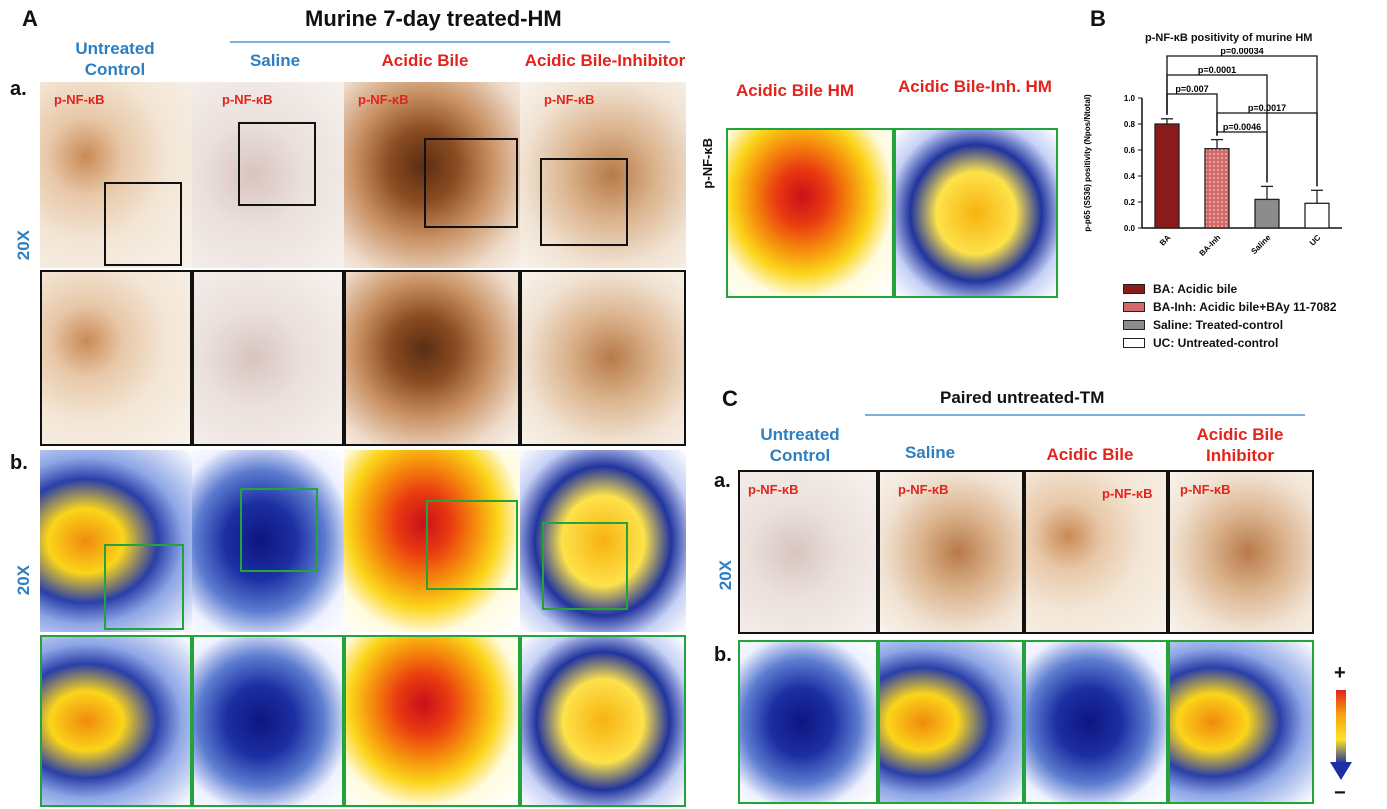 The width and height of the screenshot is (1387, 809). Describe the element at coordinates (1217, 188) in the screenshot. I see `bar-ba-inh` at that location.